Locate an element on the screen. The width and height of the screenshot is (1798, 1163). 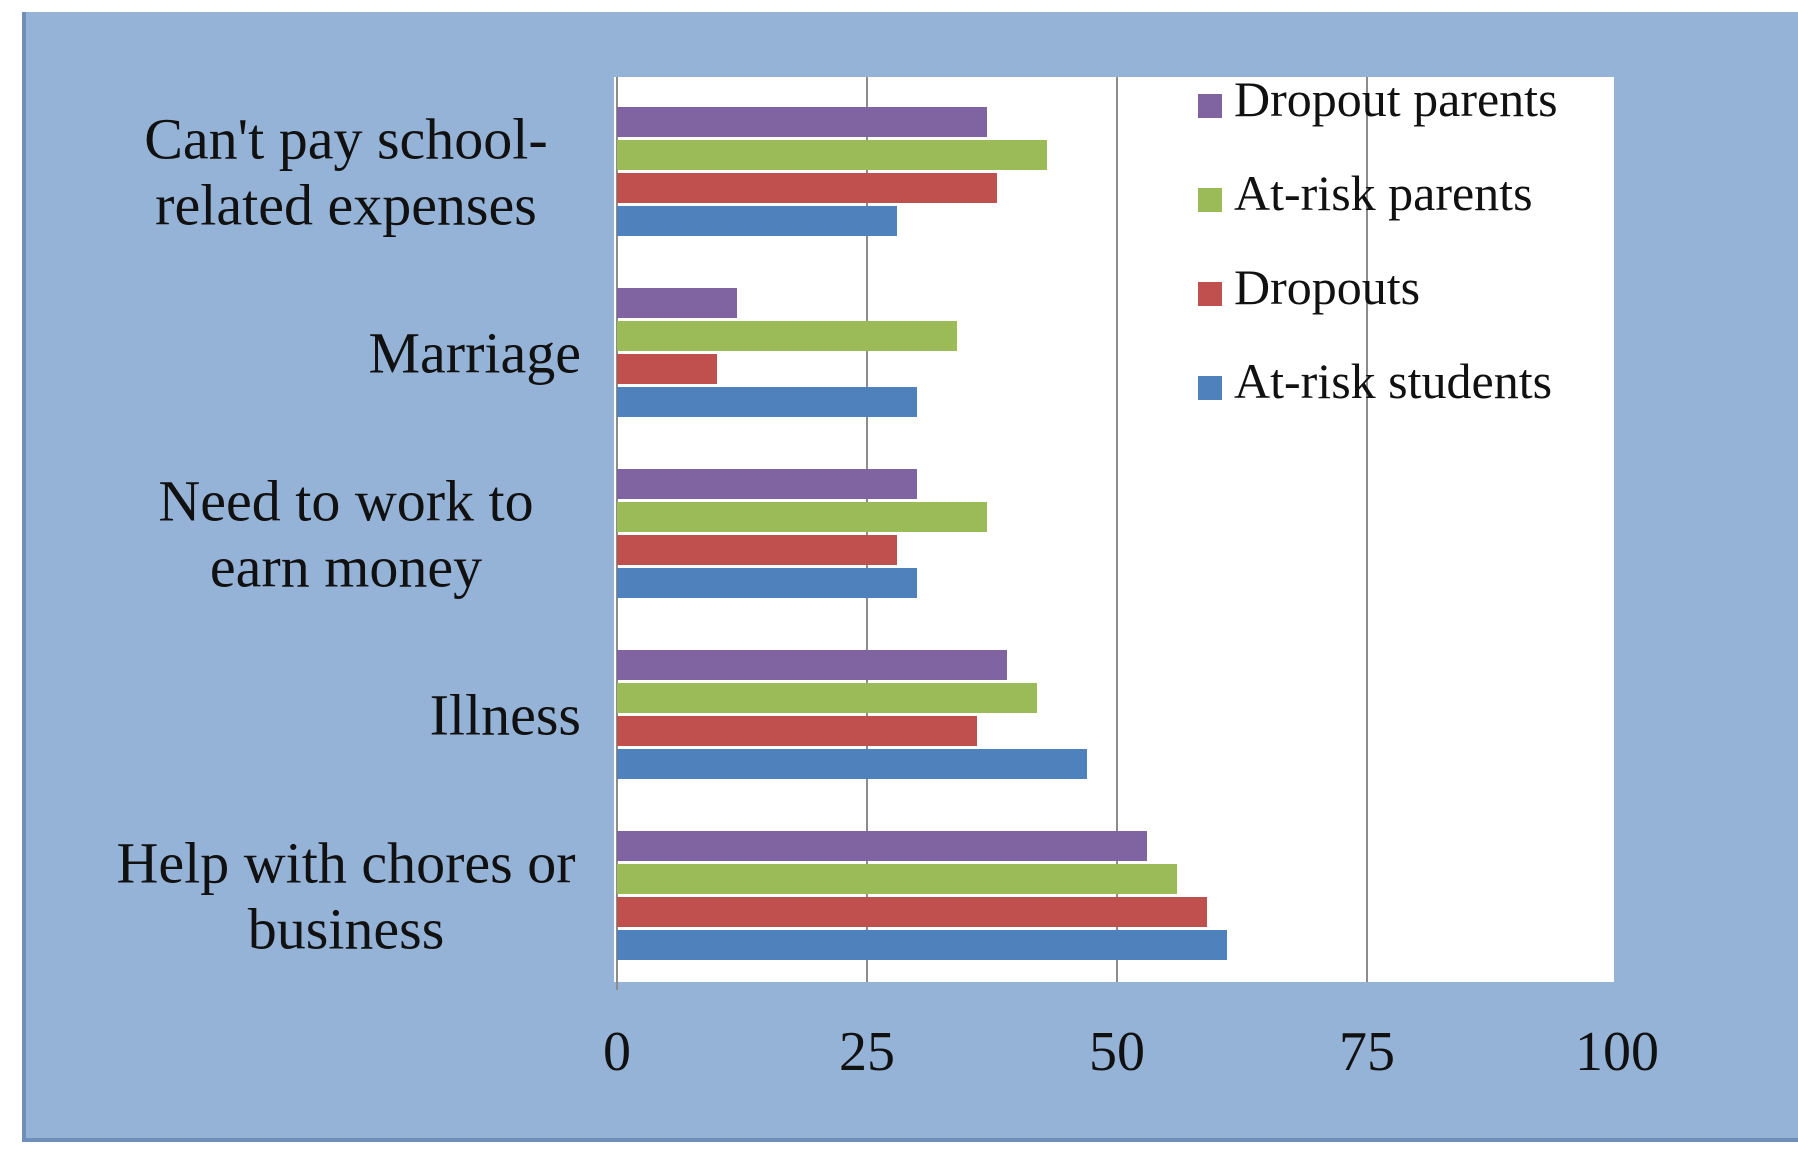
legend-label-dropout-parents: Dropout parents is located at coordinates (1396, 99).